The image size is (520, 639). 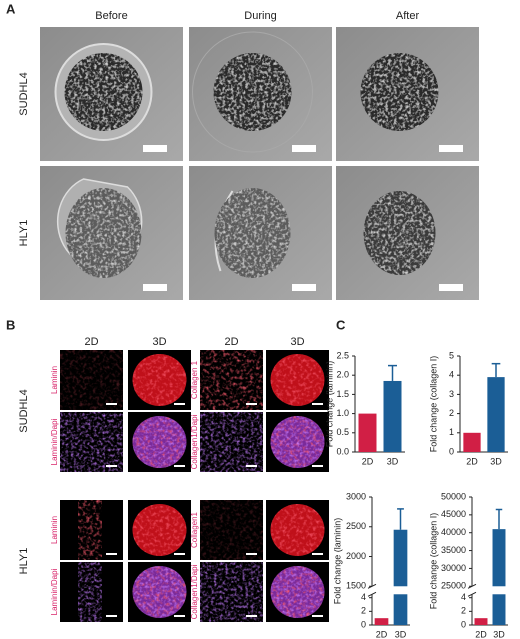 What do you see at coordinates (356, 526) in the screenshot?
I see `y-tick-label: 2500` at bounding box center [356, 526].